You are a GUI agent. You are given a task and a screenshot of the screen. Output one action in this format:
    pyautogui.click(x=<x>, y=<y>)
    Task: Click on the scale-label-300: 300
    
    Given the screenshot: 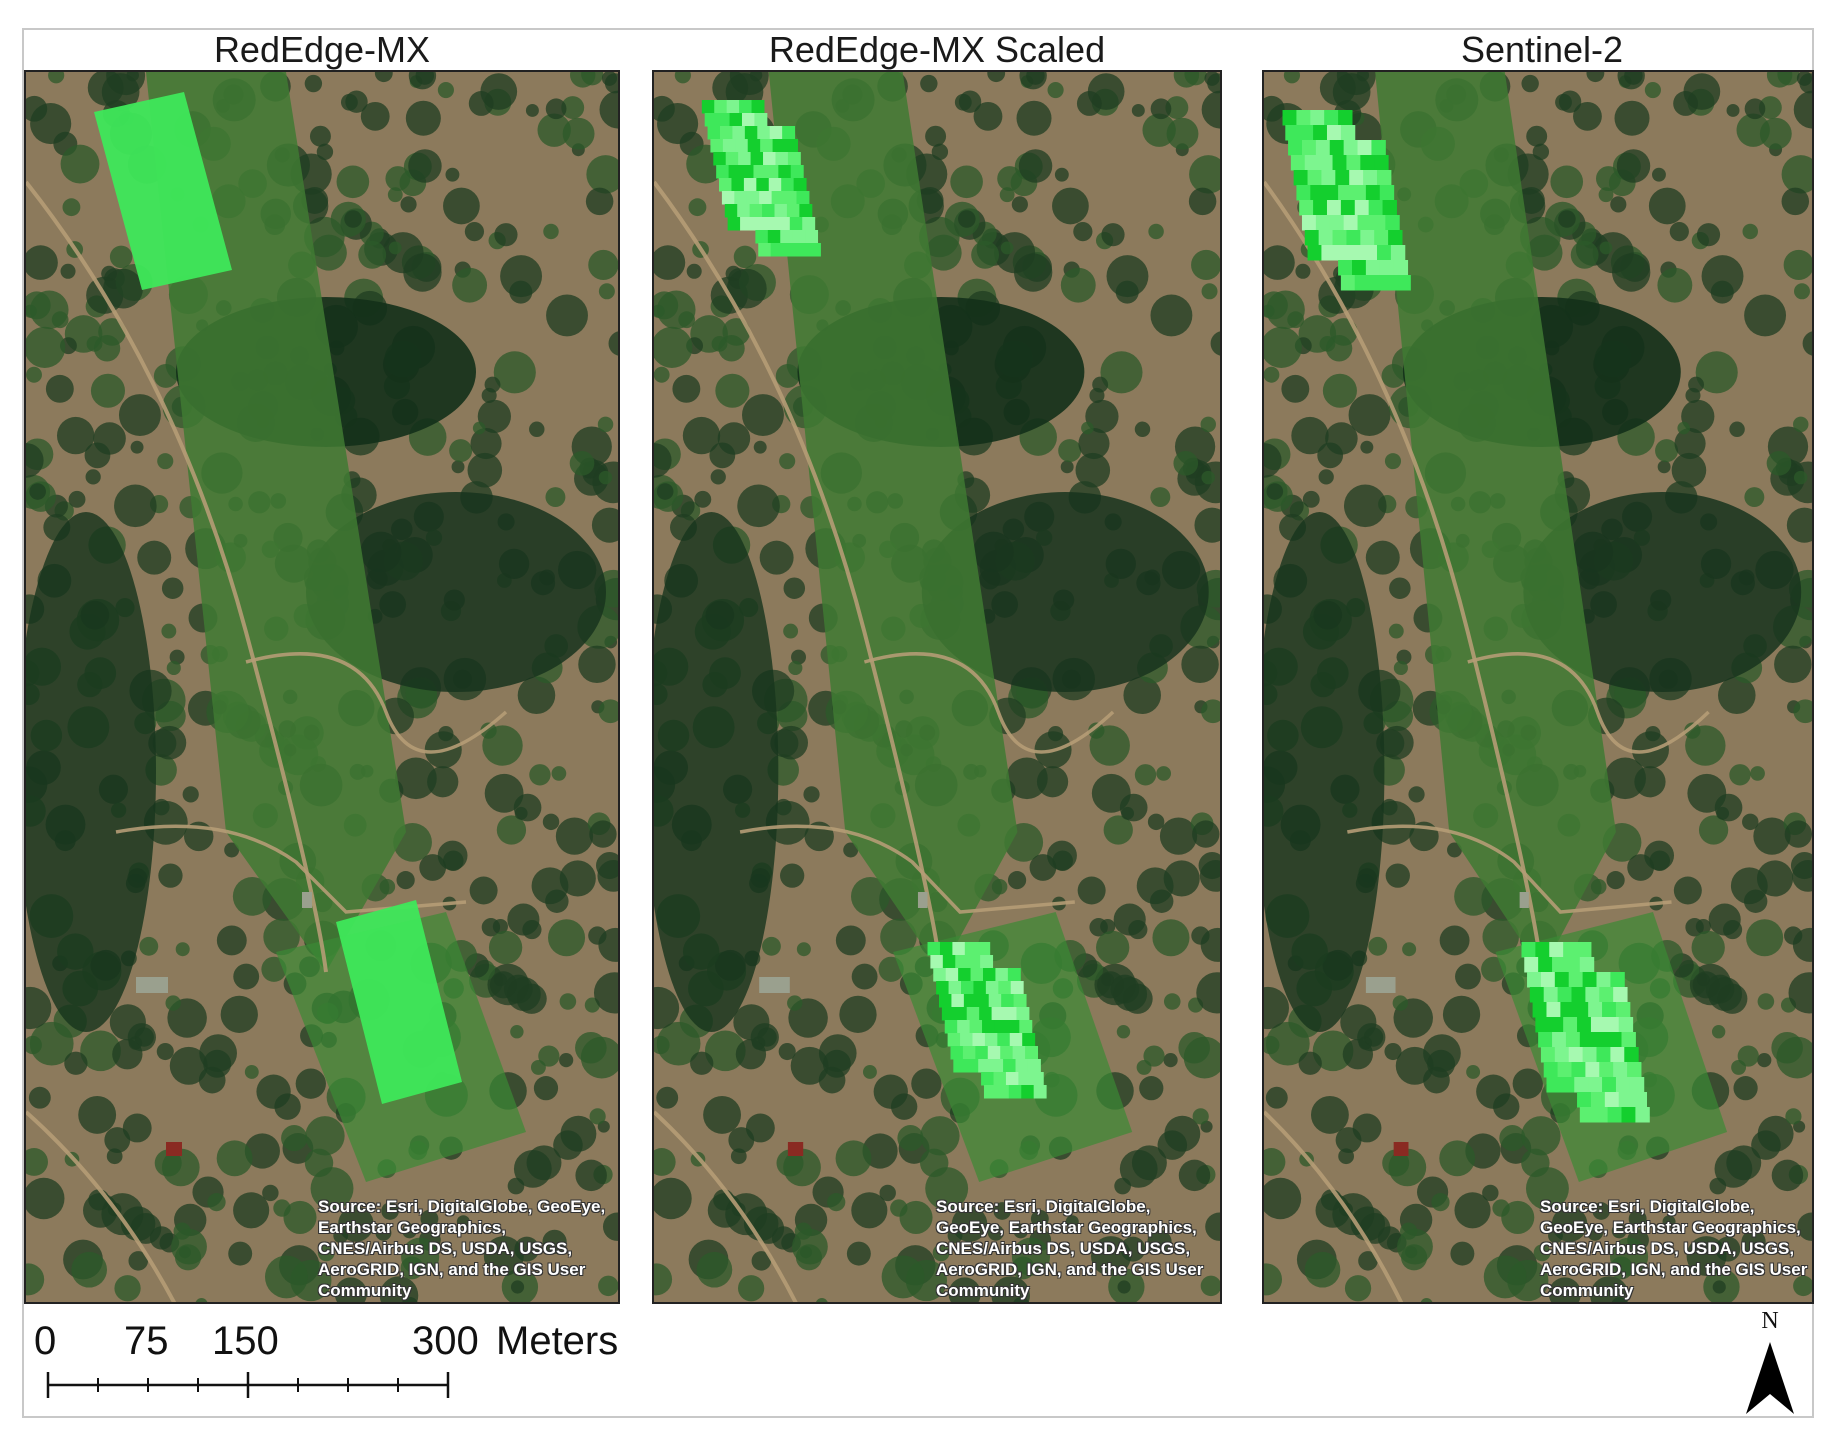 What is the action you would take?
    pyautogui.click(x=445, y=1341)
    